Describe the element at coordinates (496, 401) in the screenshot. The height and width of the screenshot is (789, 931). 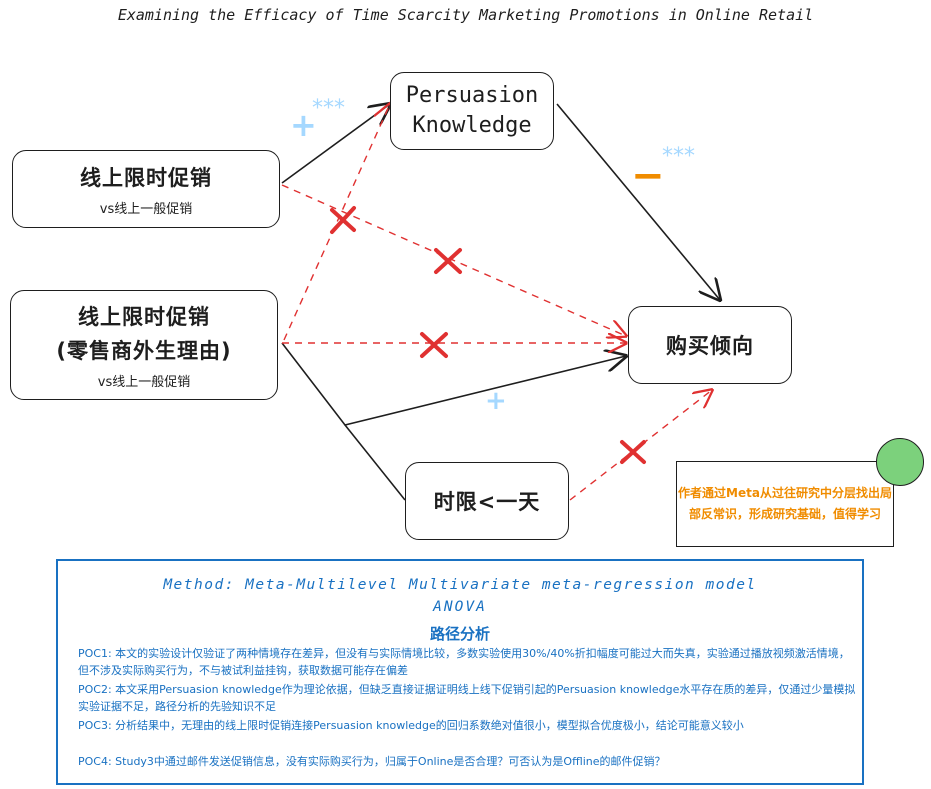
I see `plus-sign-purchase: +` at that location.